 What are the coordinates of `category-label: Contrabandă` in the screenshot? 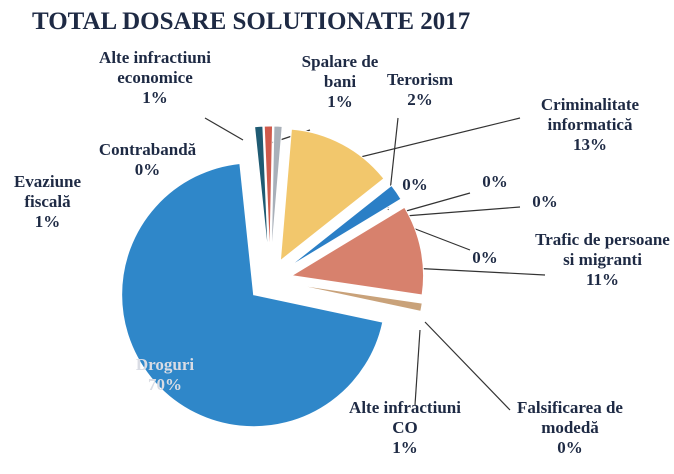 It's located at (147, 149).